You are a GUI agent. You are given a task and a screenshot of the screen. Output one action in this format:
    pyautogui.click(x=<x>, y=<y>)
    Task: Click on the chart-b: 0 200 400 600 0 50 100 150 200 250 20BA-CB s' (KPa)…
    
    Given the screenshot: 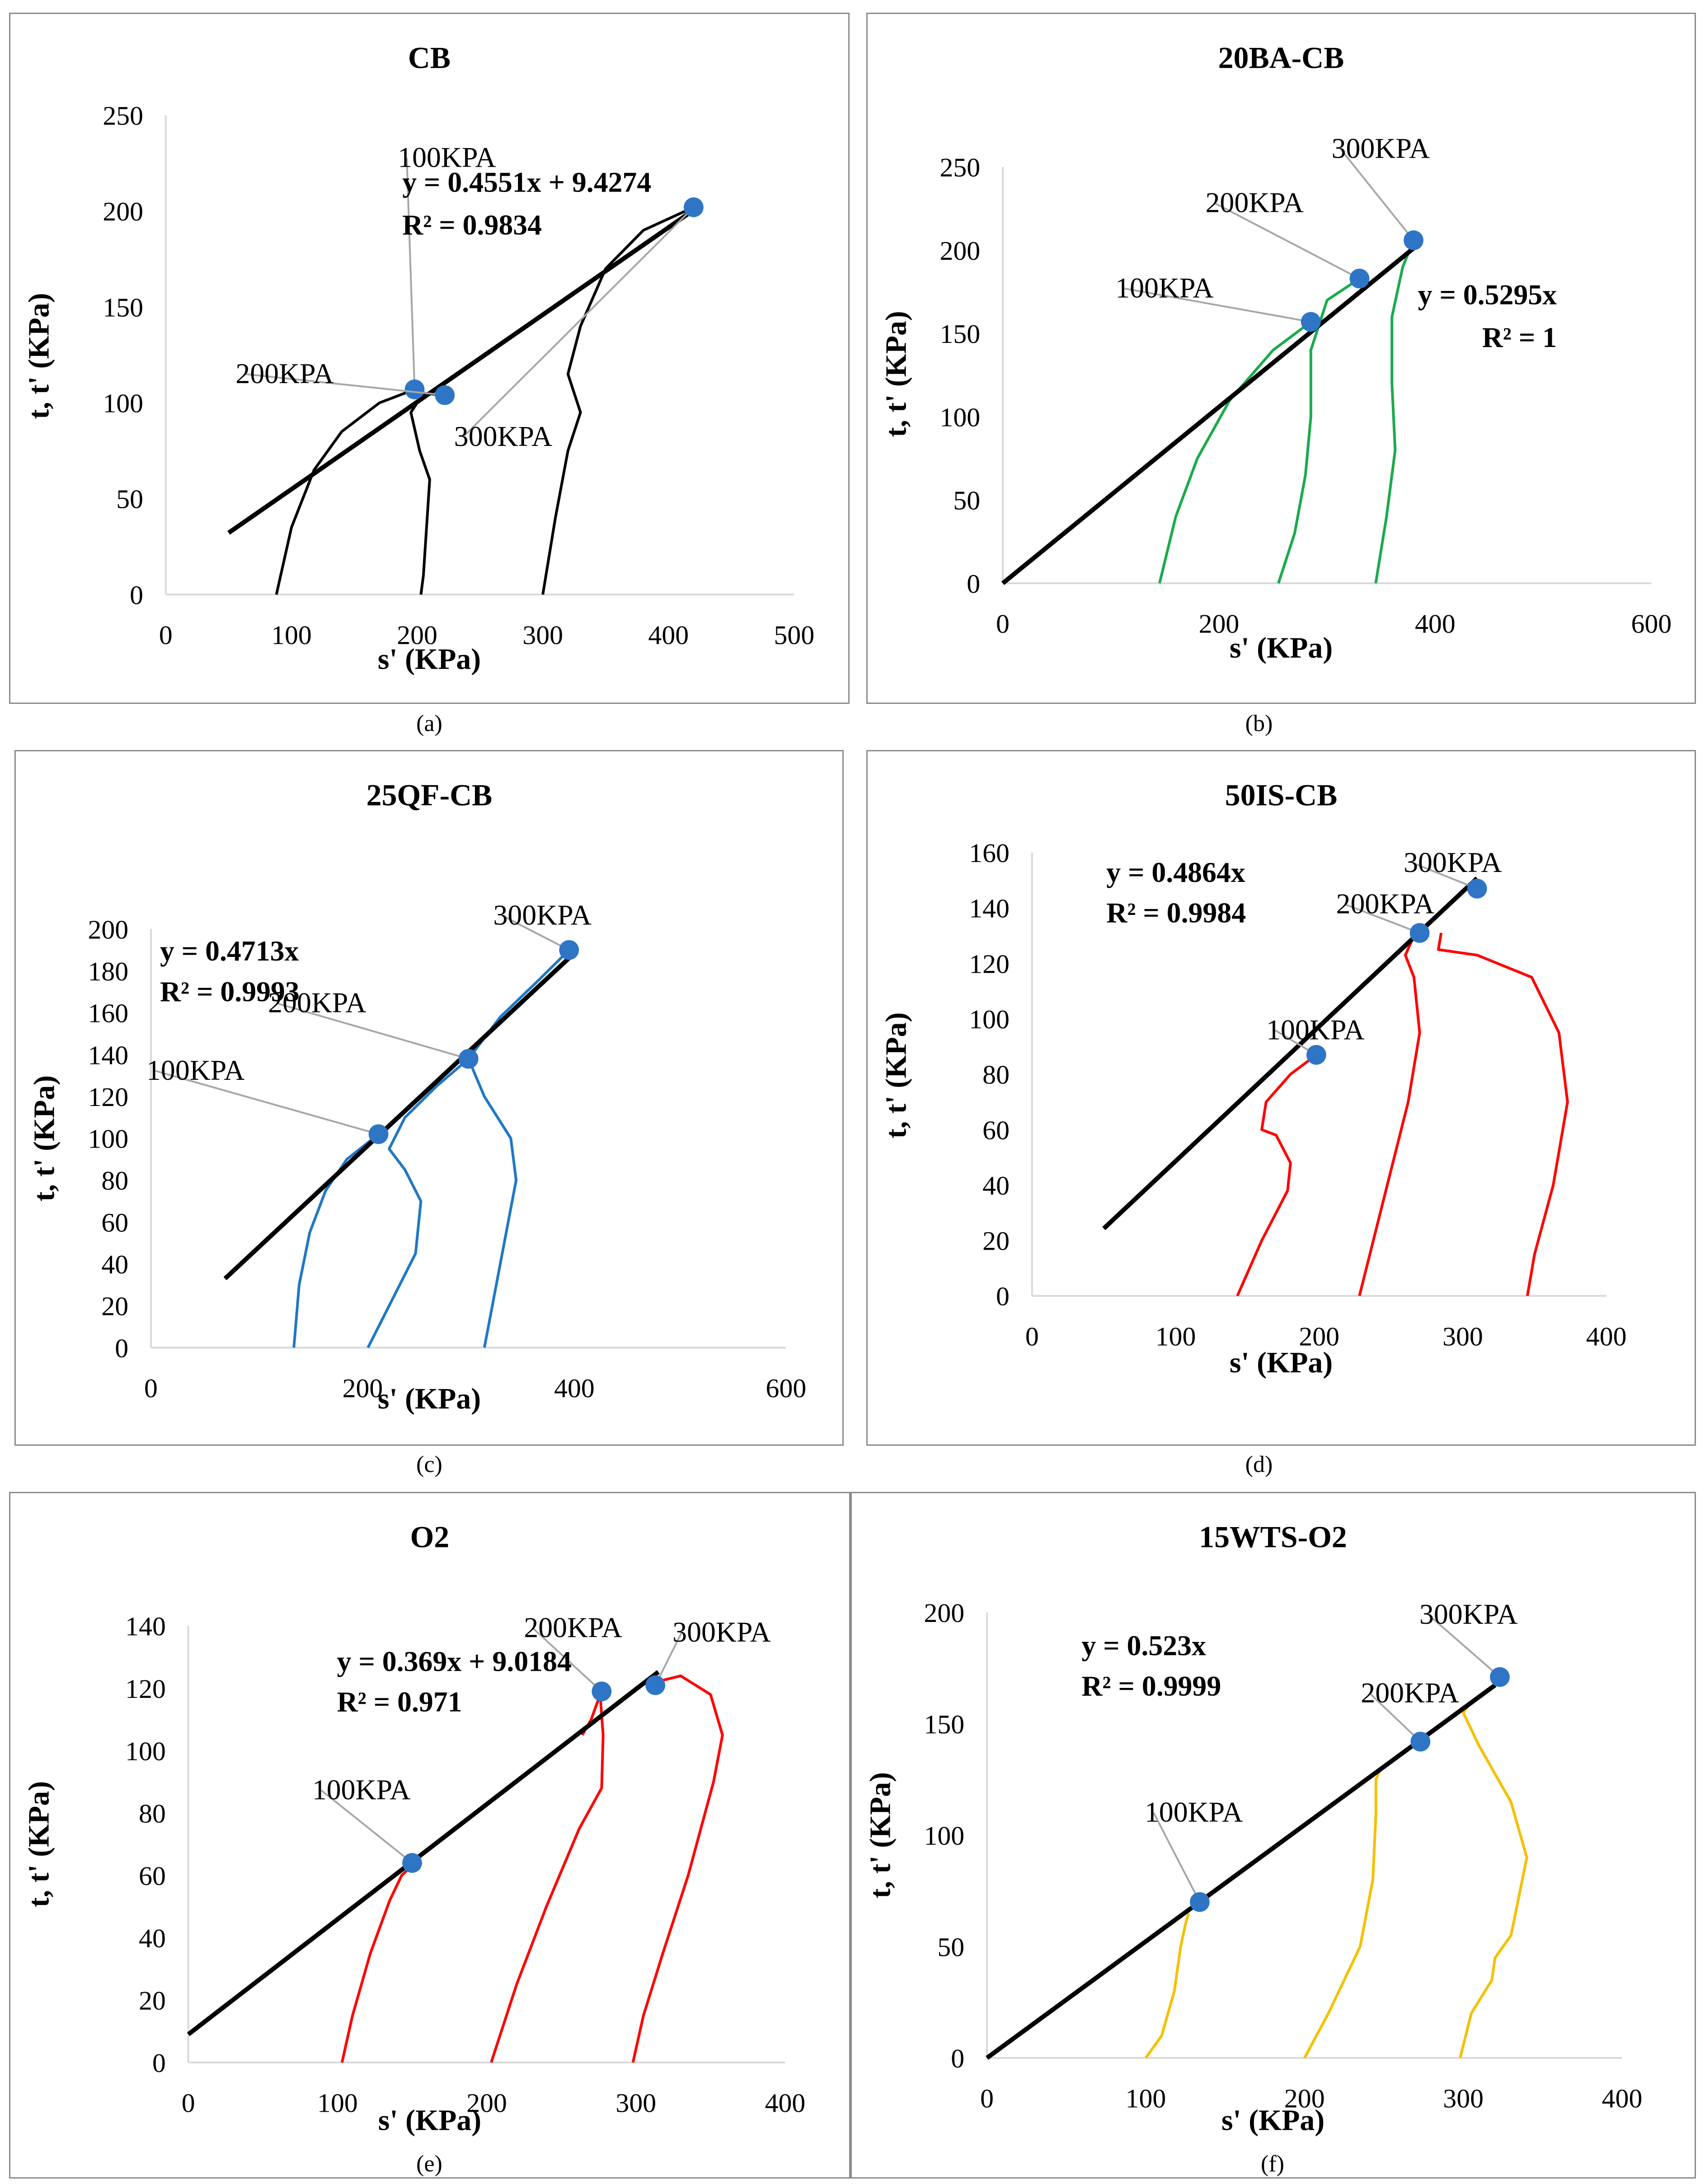 What is the action you would take?
    pyautogui.click(x=1276, y=353)
    